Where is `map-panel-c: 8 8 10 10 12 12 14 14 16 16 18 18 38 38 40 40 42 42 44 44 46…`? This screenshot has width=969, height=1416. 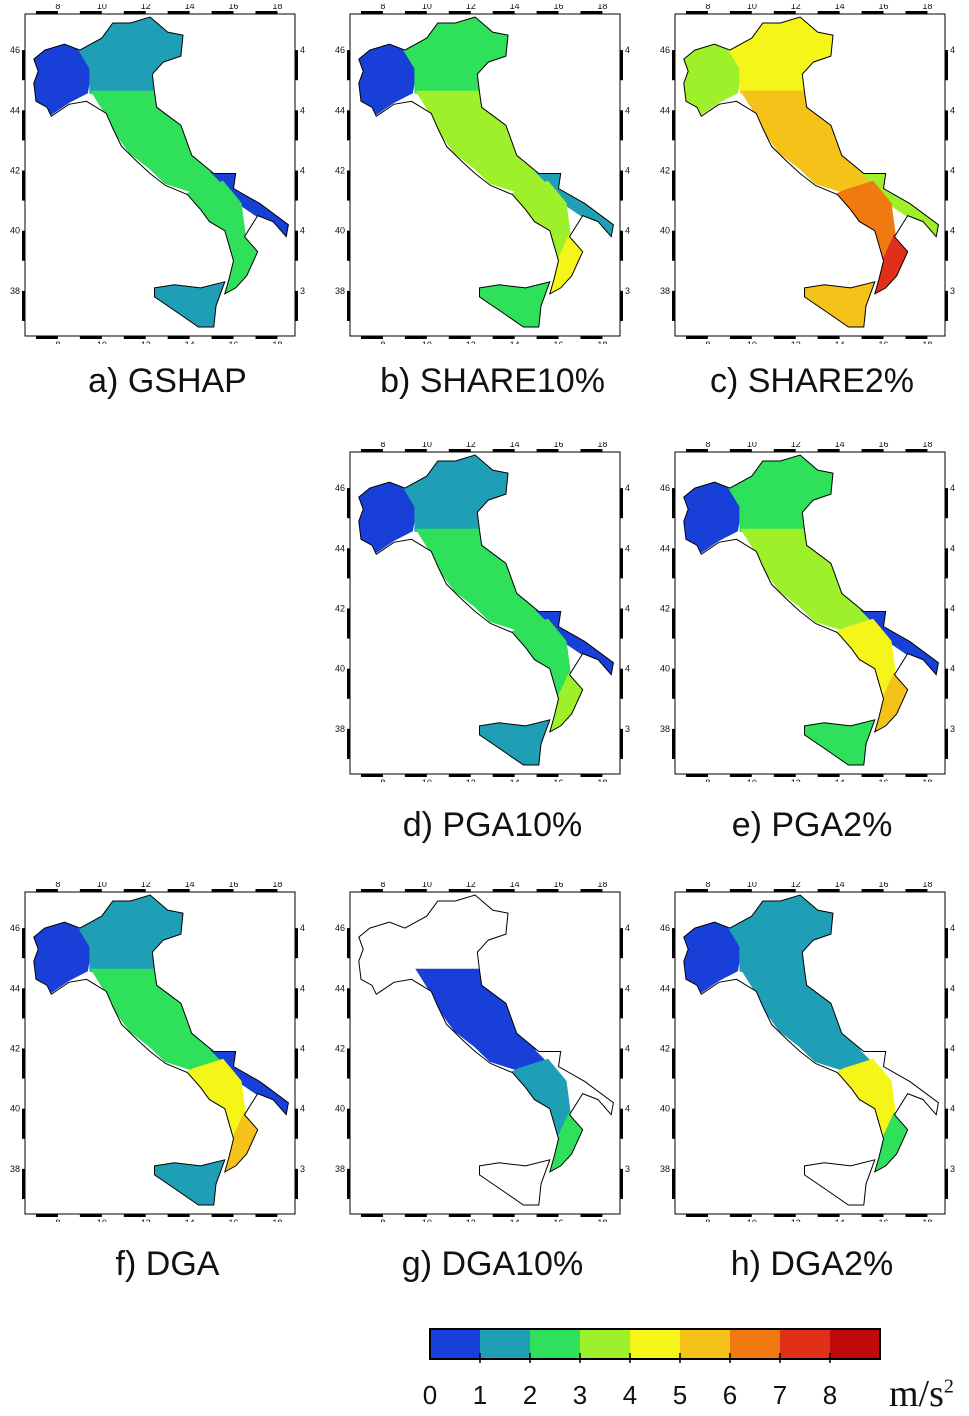 map-panel-c: 8 8 10 10 12 12 14 14 16 16 18 18 38 38 40 40 42 42 44 44 46… is located at coordinates (805, 174).